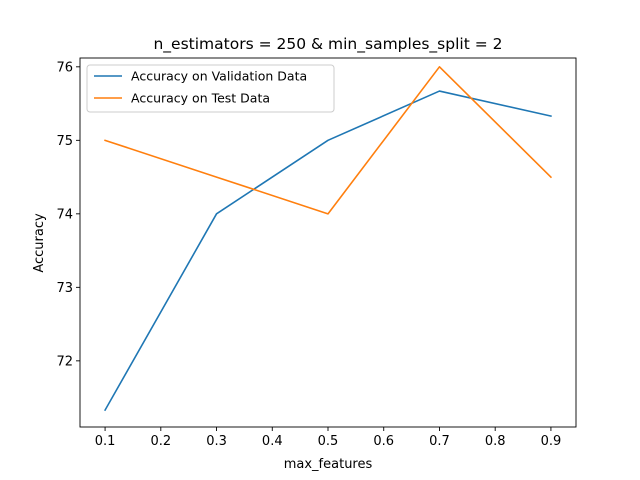 This screenshot has width=640, height=480. What do you see at coordinates (64, 288) in the screenshot?
I see `y-tick-label: 73` at bounding box center [64, 288].